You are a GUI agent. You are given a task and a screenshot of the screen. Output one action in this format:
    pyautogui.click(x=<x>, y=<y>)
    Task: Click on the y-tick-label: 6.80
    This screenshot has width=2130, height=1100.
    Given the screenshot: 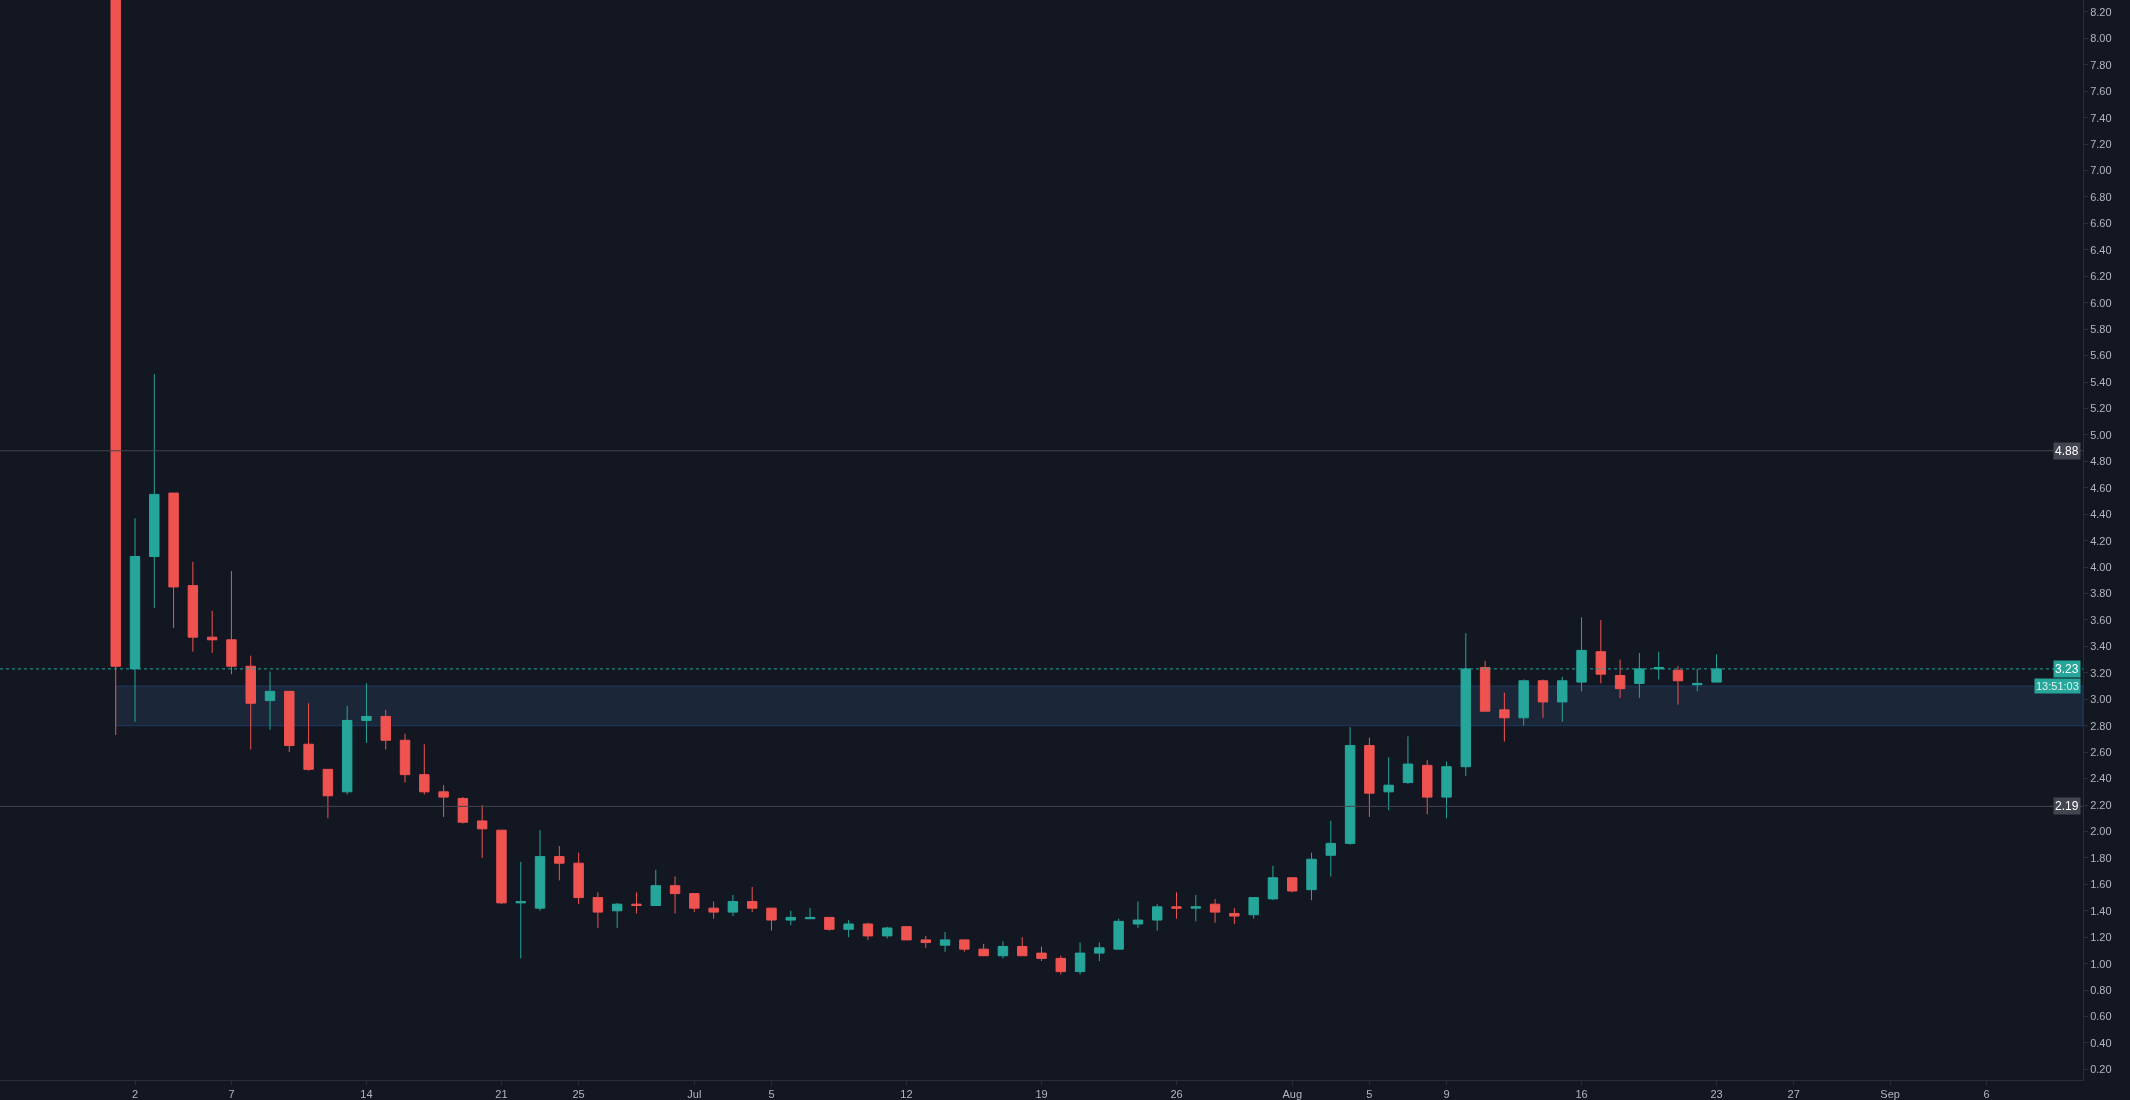 What is the action you would take?
    pyautogui.click(x=2101, y=196)
    